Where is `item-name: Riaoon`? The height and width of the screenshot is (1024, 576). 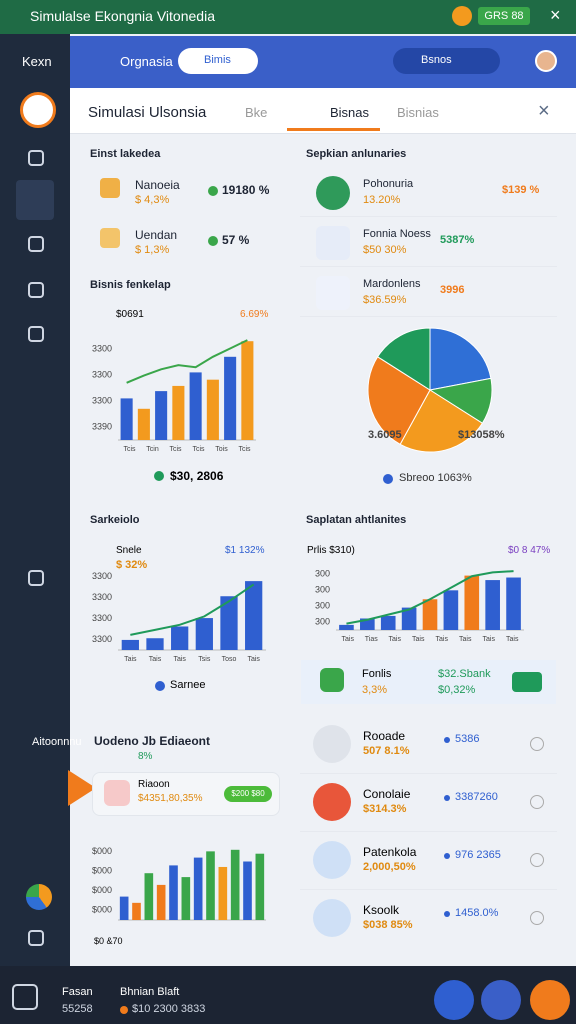
item-name: Riaoon is located at coordinates (154, 784).